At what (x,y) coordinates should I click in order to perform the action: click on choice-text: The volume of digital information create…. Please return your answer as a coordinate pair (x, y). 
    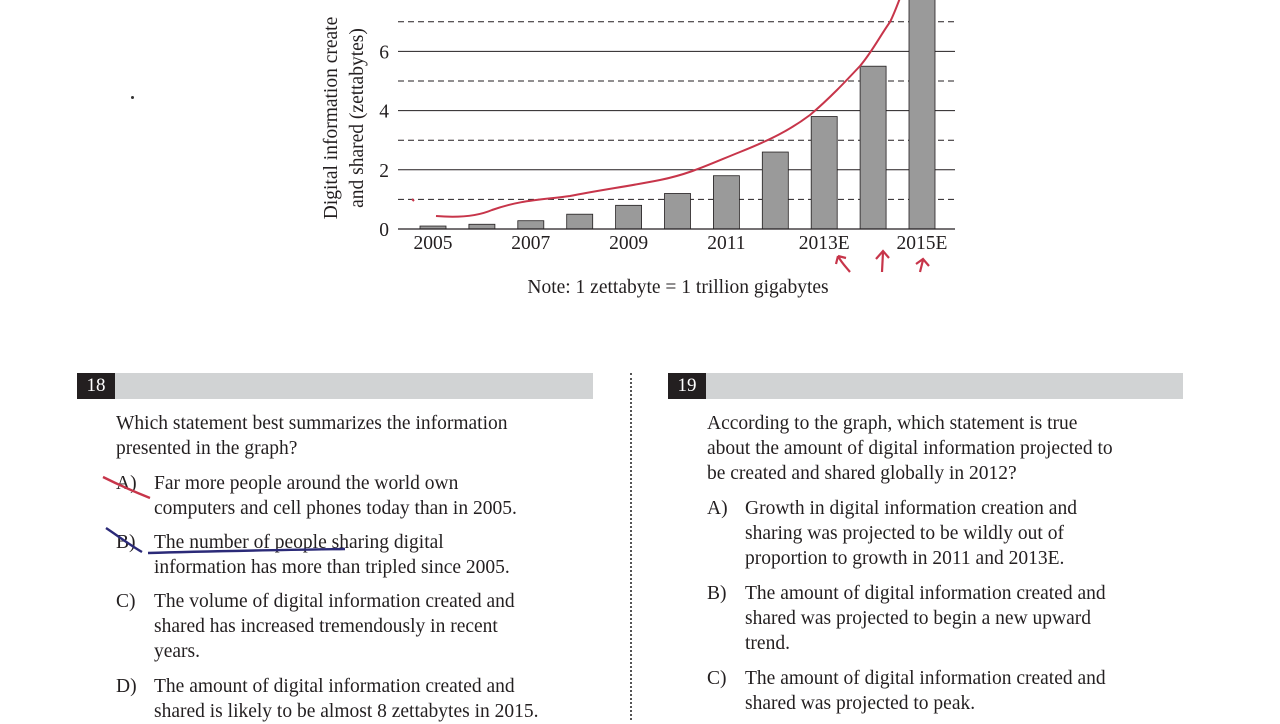
    Looking at the image, I should click on (334, 626).